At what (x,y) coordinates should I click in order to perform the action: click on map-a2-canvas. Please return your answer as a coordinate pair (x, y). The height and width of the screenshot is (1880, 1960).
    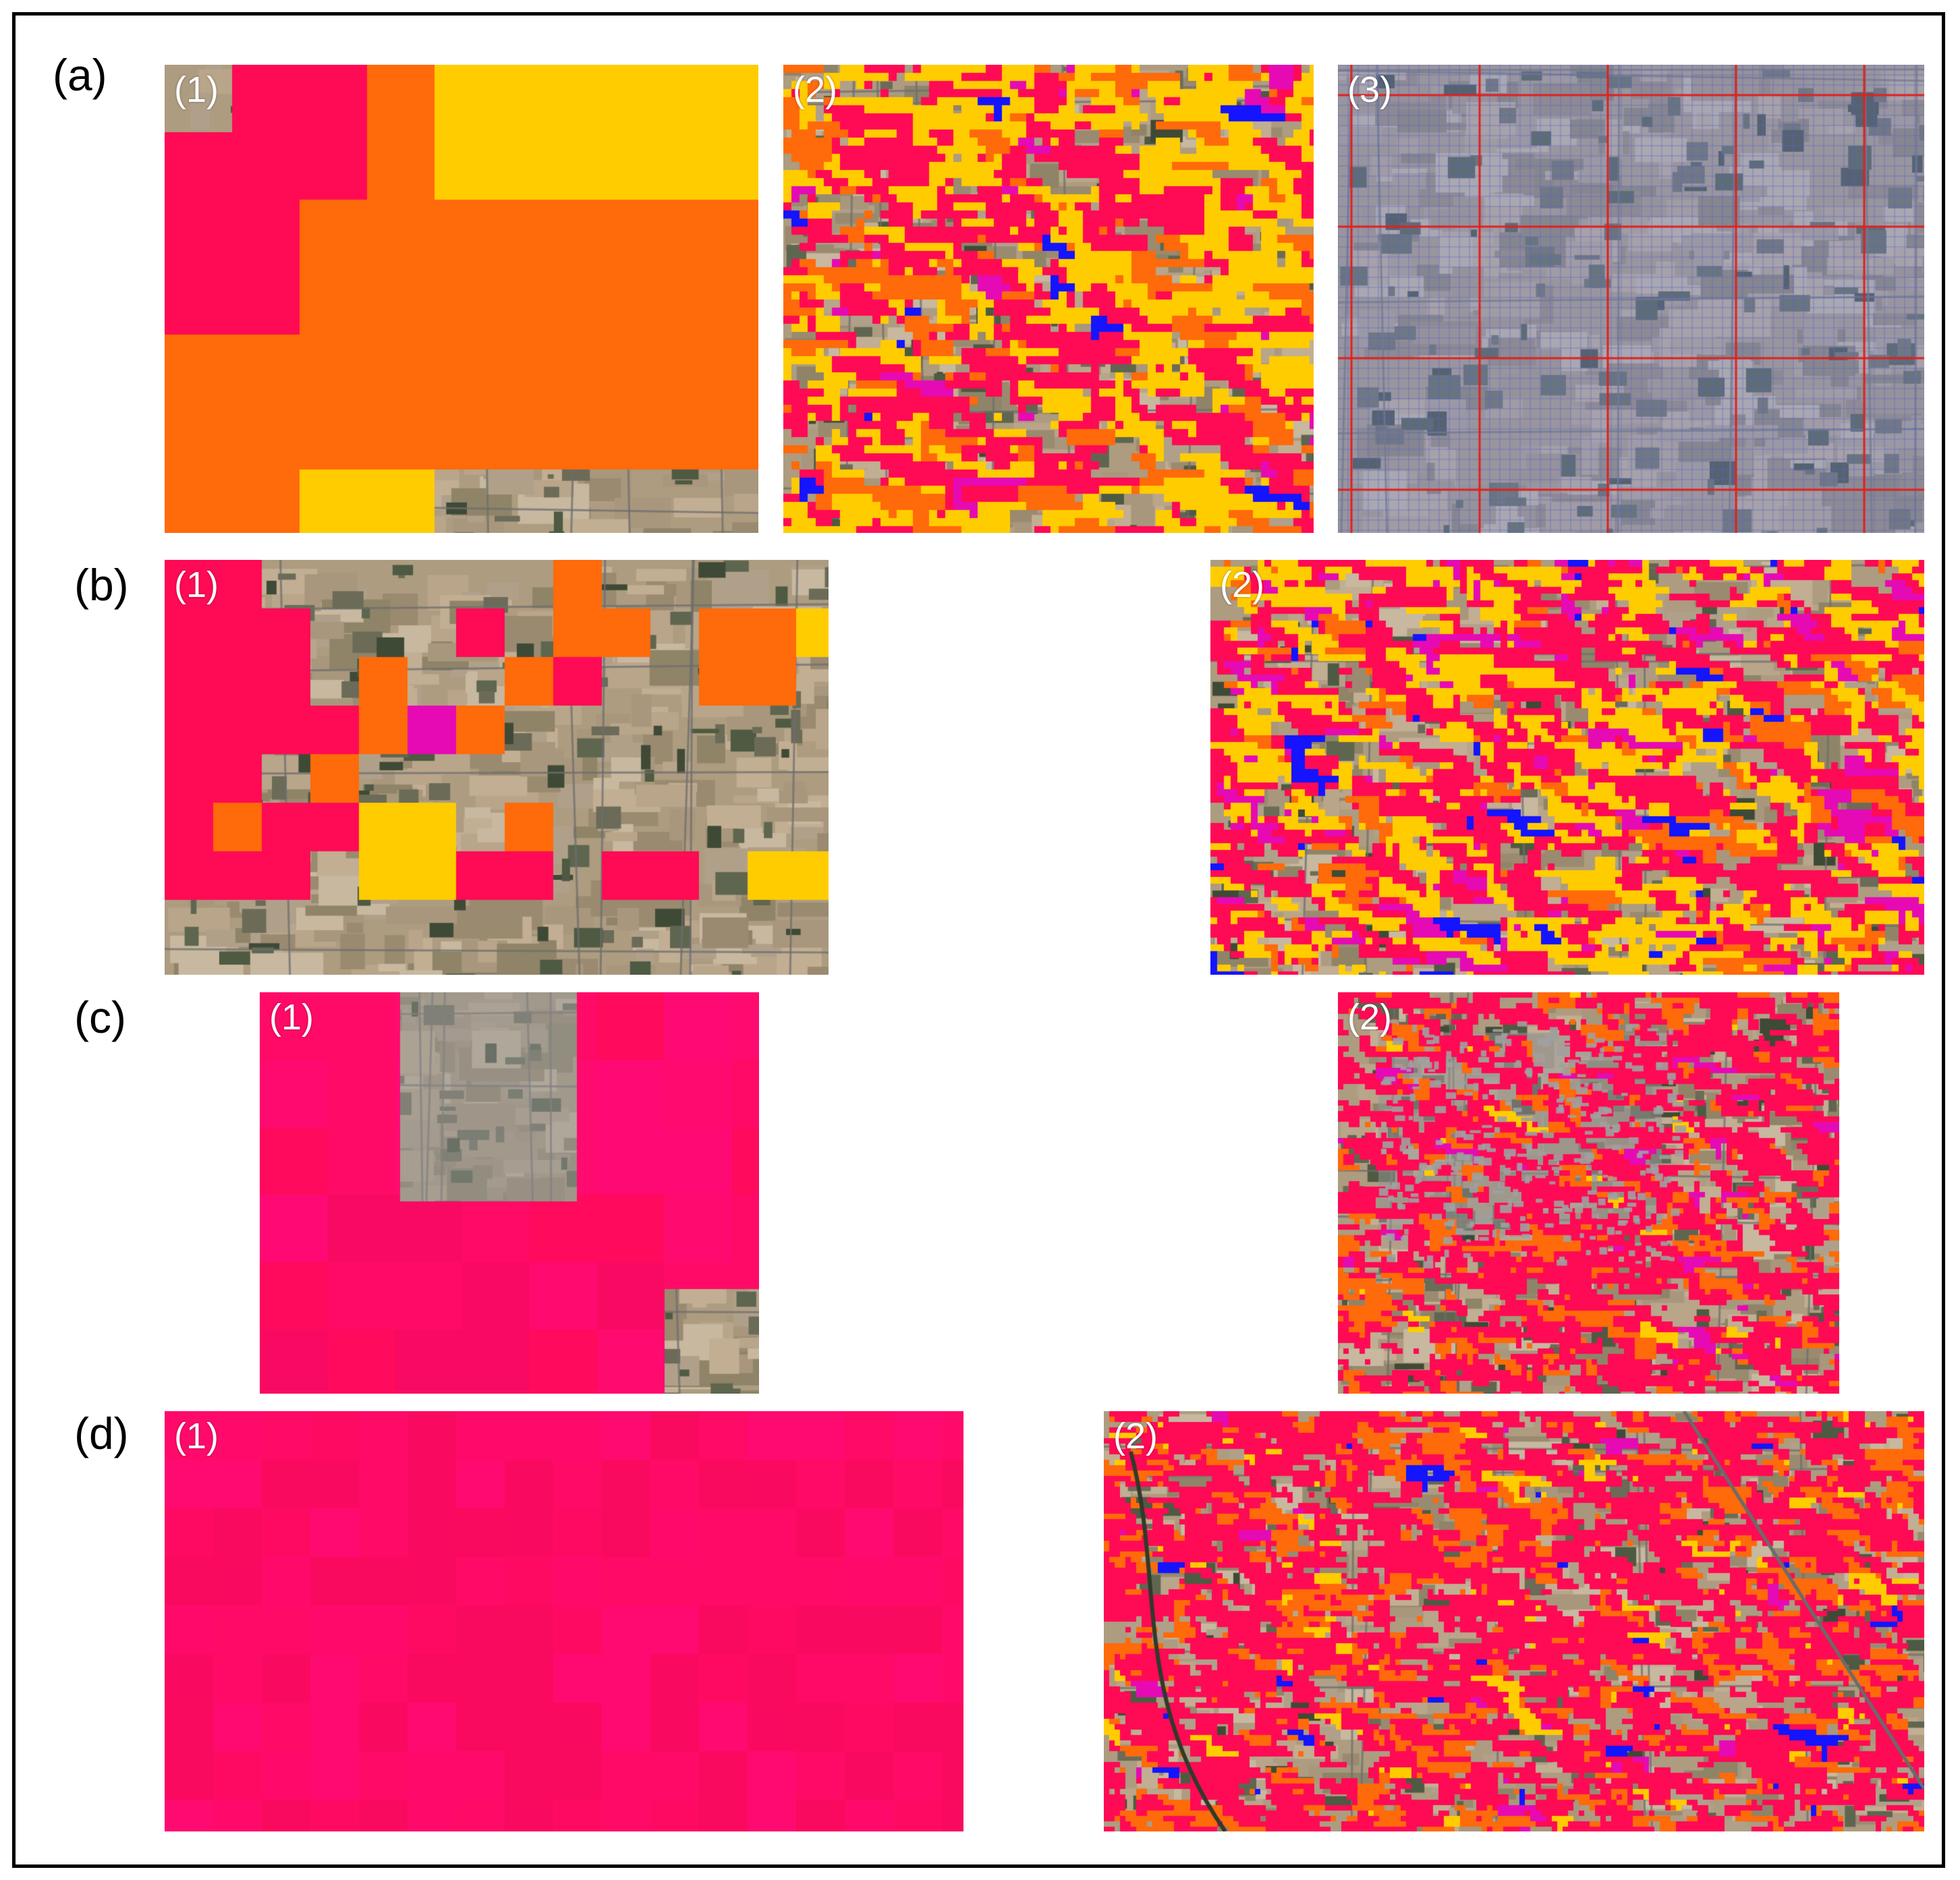
    Looking at the image, I should click on (1048, 299).